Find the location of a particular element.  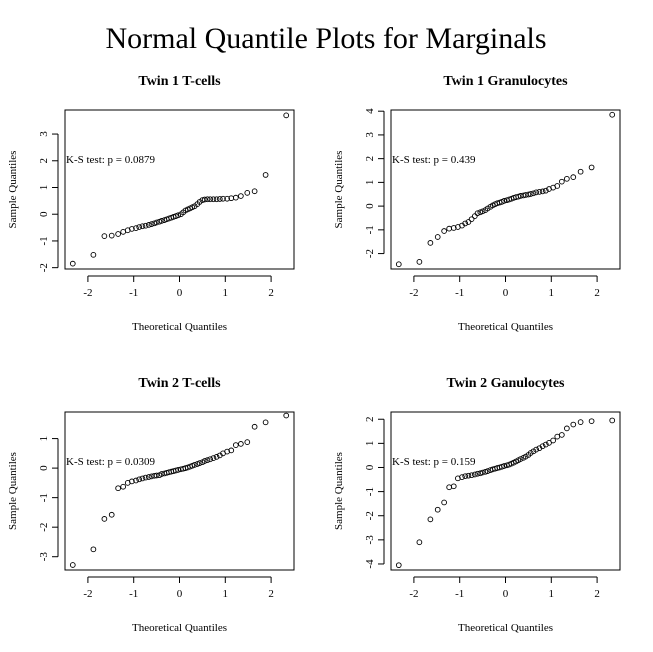

y-axis: -2 -1 0 1 2 3 4 is located at coordinates (374, 183).